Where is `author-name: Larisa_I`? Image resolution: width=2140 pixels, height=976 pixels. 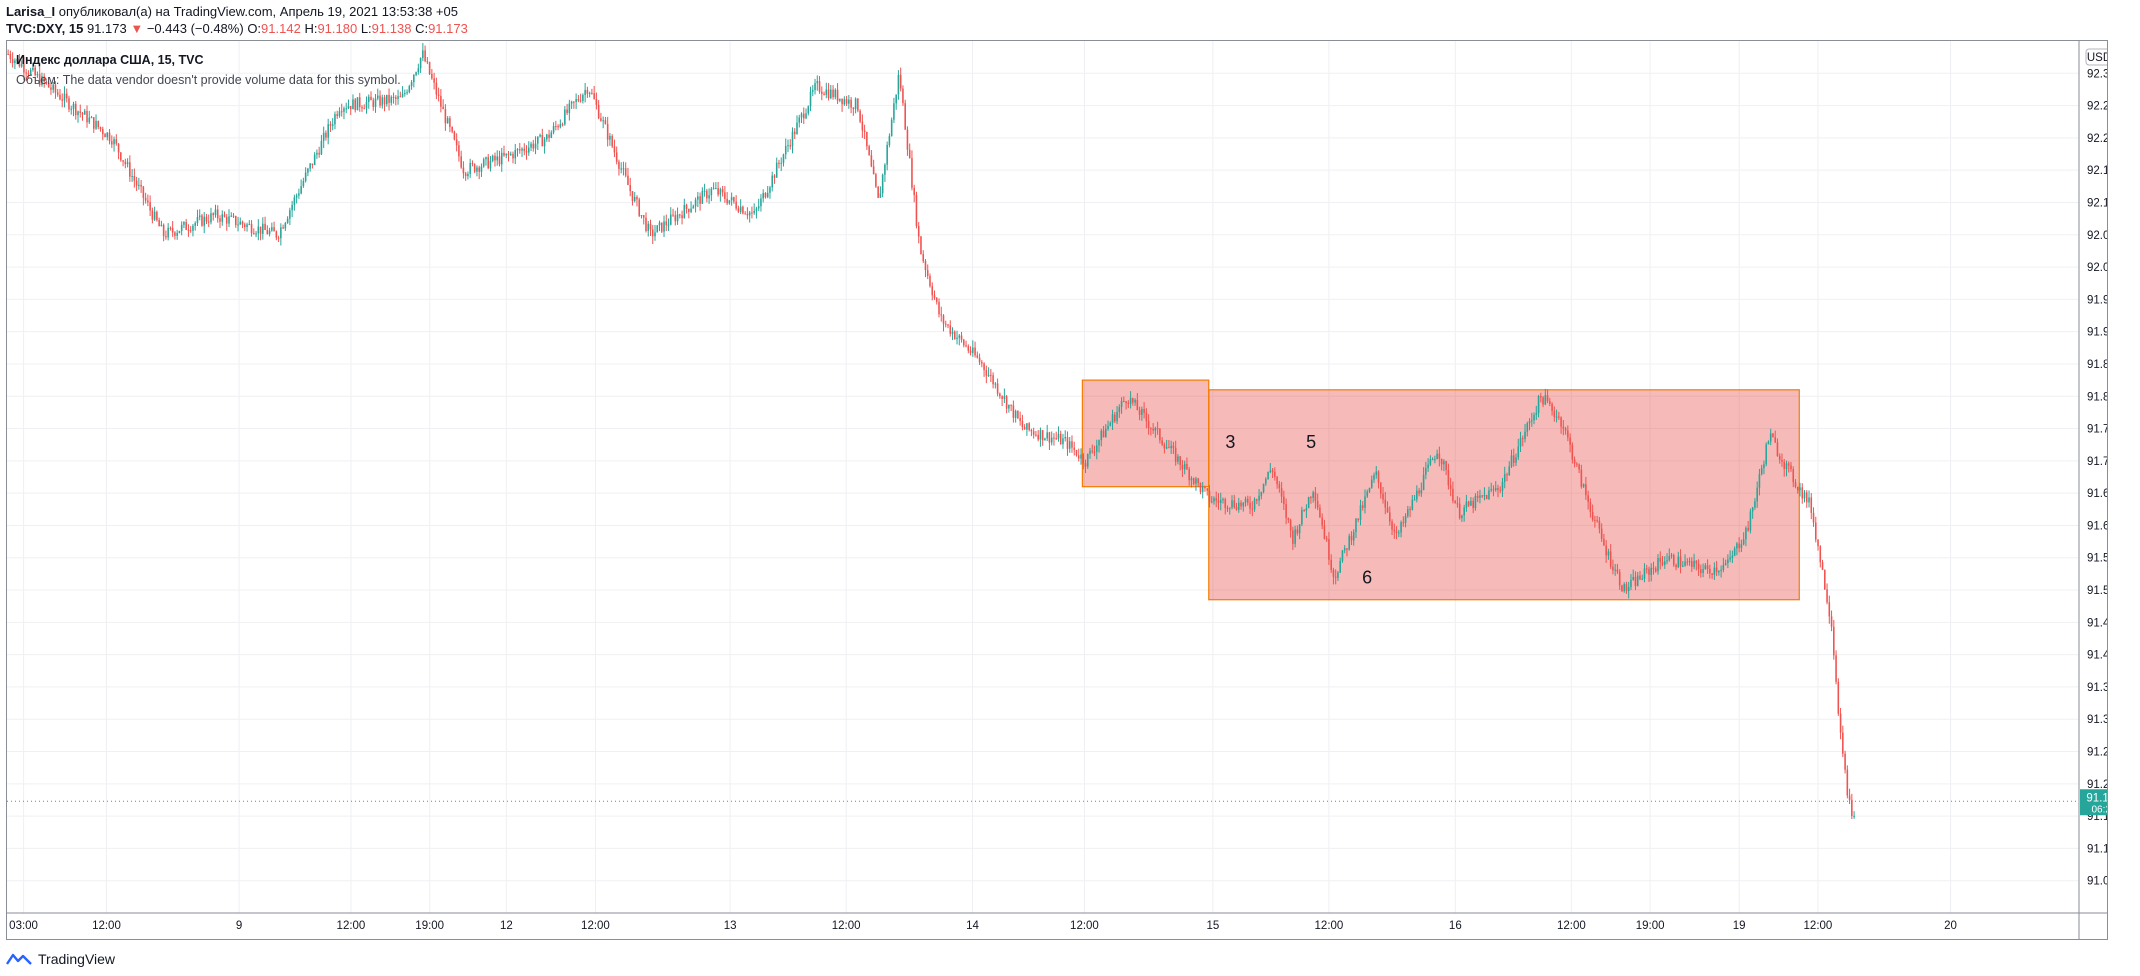
author-name: Larisa_I is located at coordinates (31, 11).